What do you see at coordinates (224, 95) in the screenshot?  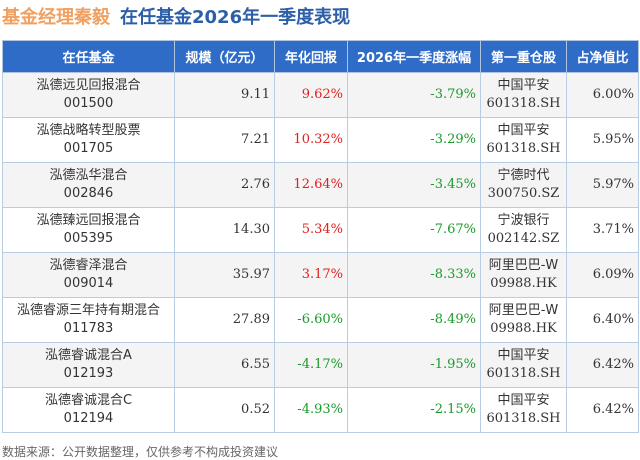 I see `size-cell: 9.11` at bounding box center [224, 95].